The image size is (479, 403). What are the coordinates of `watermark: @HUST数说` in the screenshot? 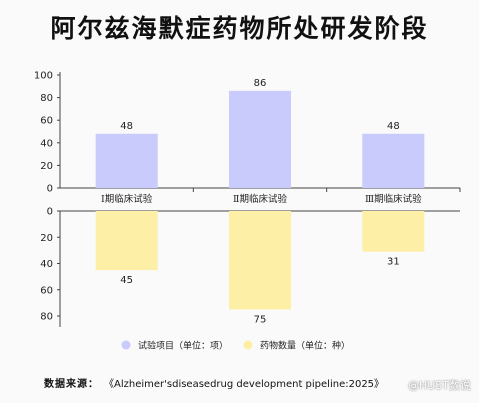 It's located at (439, 385).